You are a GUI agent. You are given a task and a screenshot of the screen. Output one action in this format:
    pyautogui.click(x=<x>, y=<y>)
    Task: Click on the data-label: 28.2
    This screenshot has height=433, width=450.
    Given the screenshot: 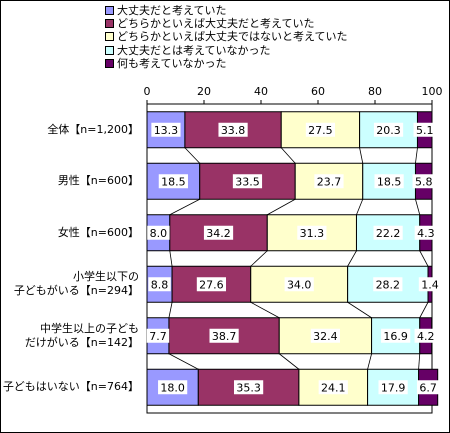 What is the action you would take?
    pyautogui.click(x=388, y=284)
    